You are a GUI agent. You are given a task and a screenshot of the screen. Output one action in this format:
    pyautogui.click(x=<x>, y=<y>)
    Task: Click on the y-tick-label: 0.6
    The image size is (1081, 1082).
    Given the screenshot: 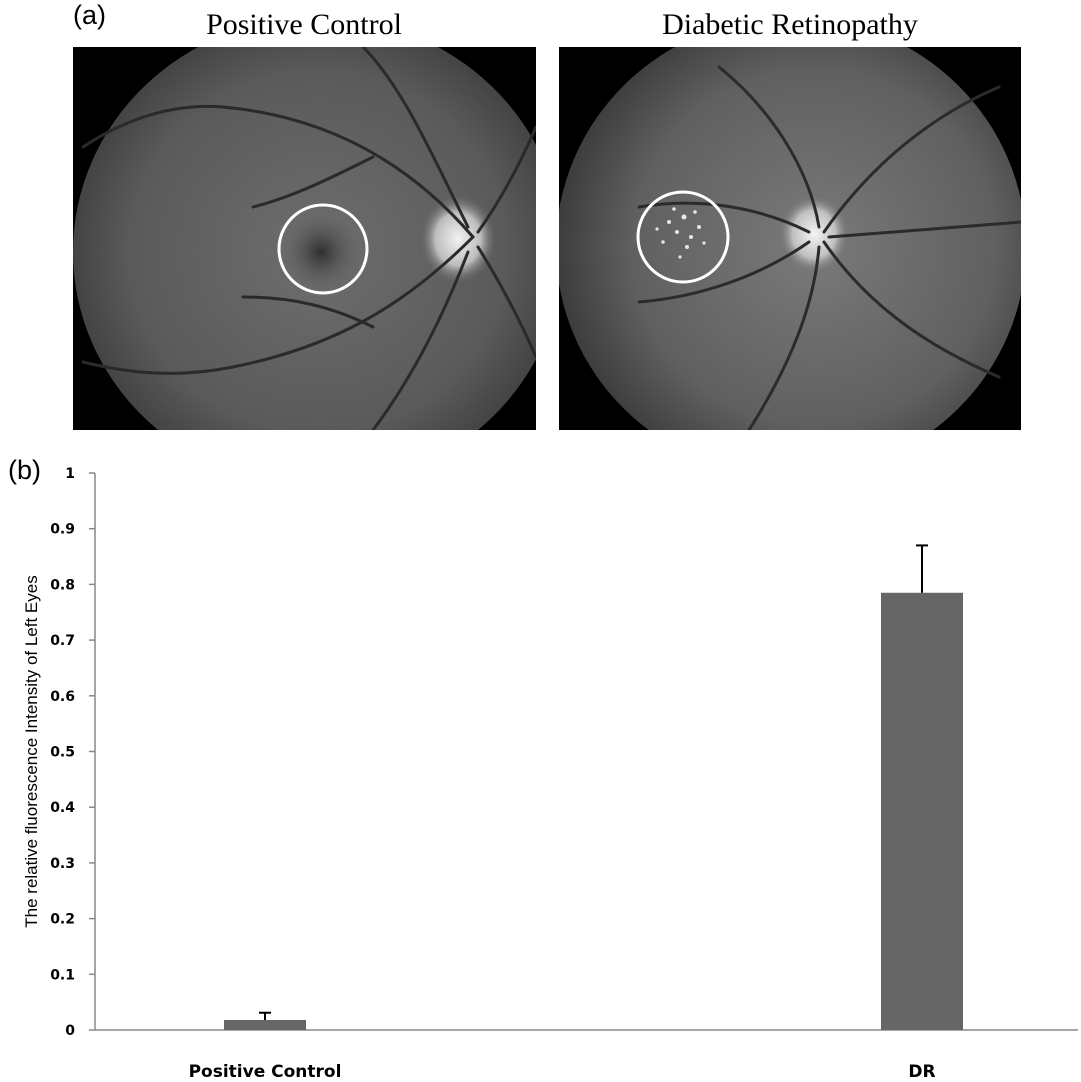 What is the action you would take?
    pyautogui.click(x=62, y=697)
    